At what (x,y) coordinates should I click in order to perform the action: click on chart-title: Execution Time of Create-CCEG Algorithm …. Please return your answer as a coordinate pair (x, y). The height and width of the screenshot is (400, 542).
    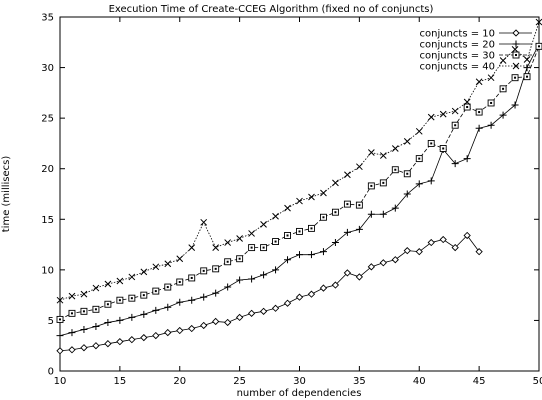
    Looking at the image, I should click on (271, 9).